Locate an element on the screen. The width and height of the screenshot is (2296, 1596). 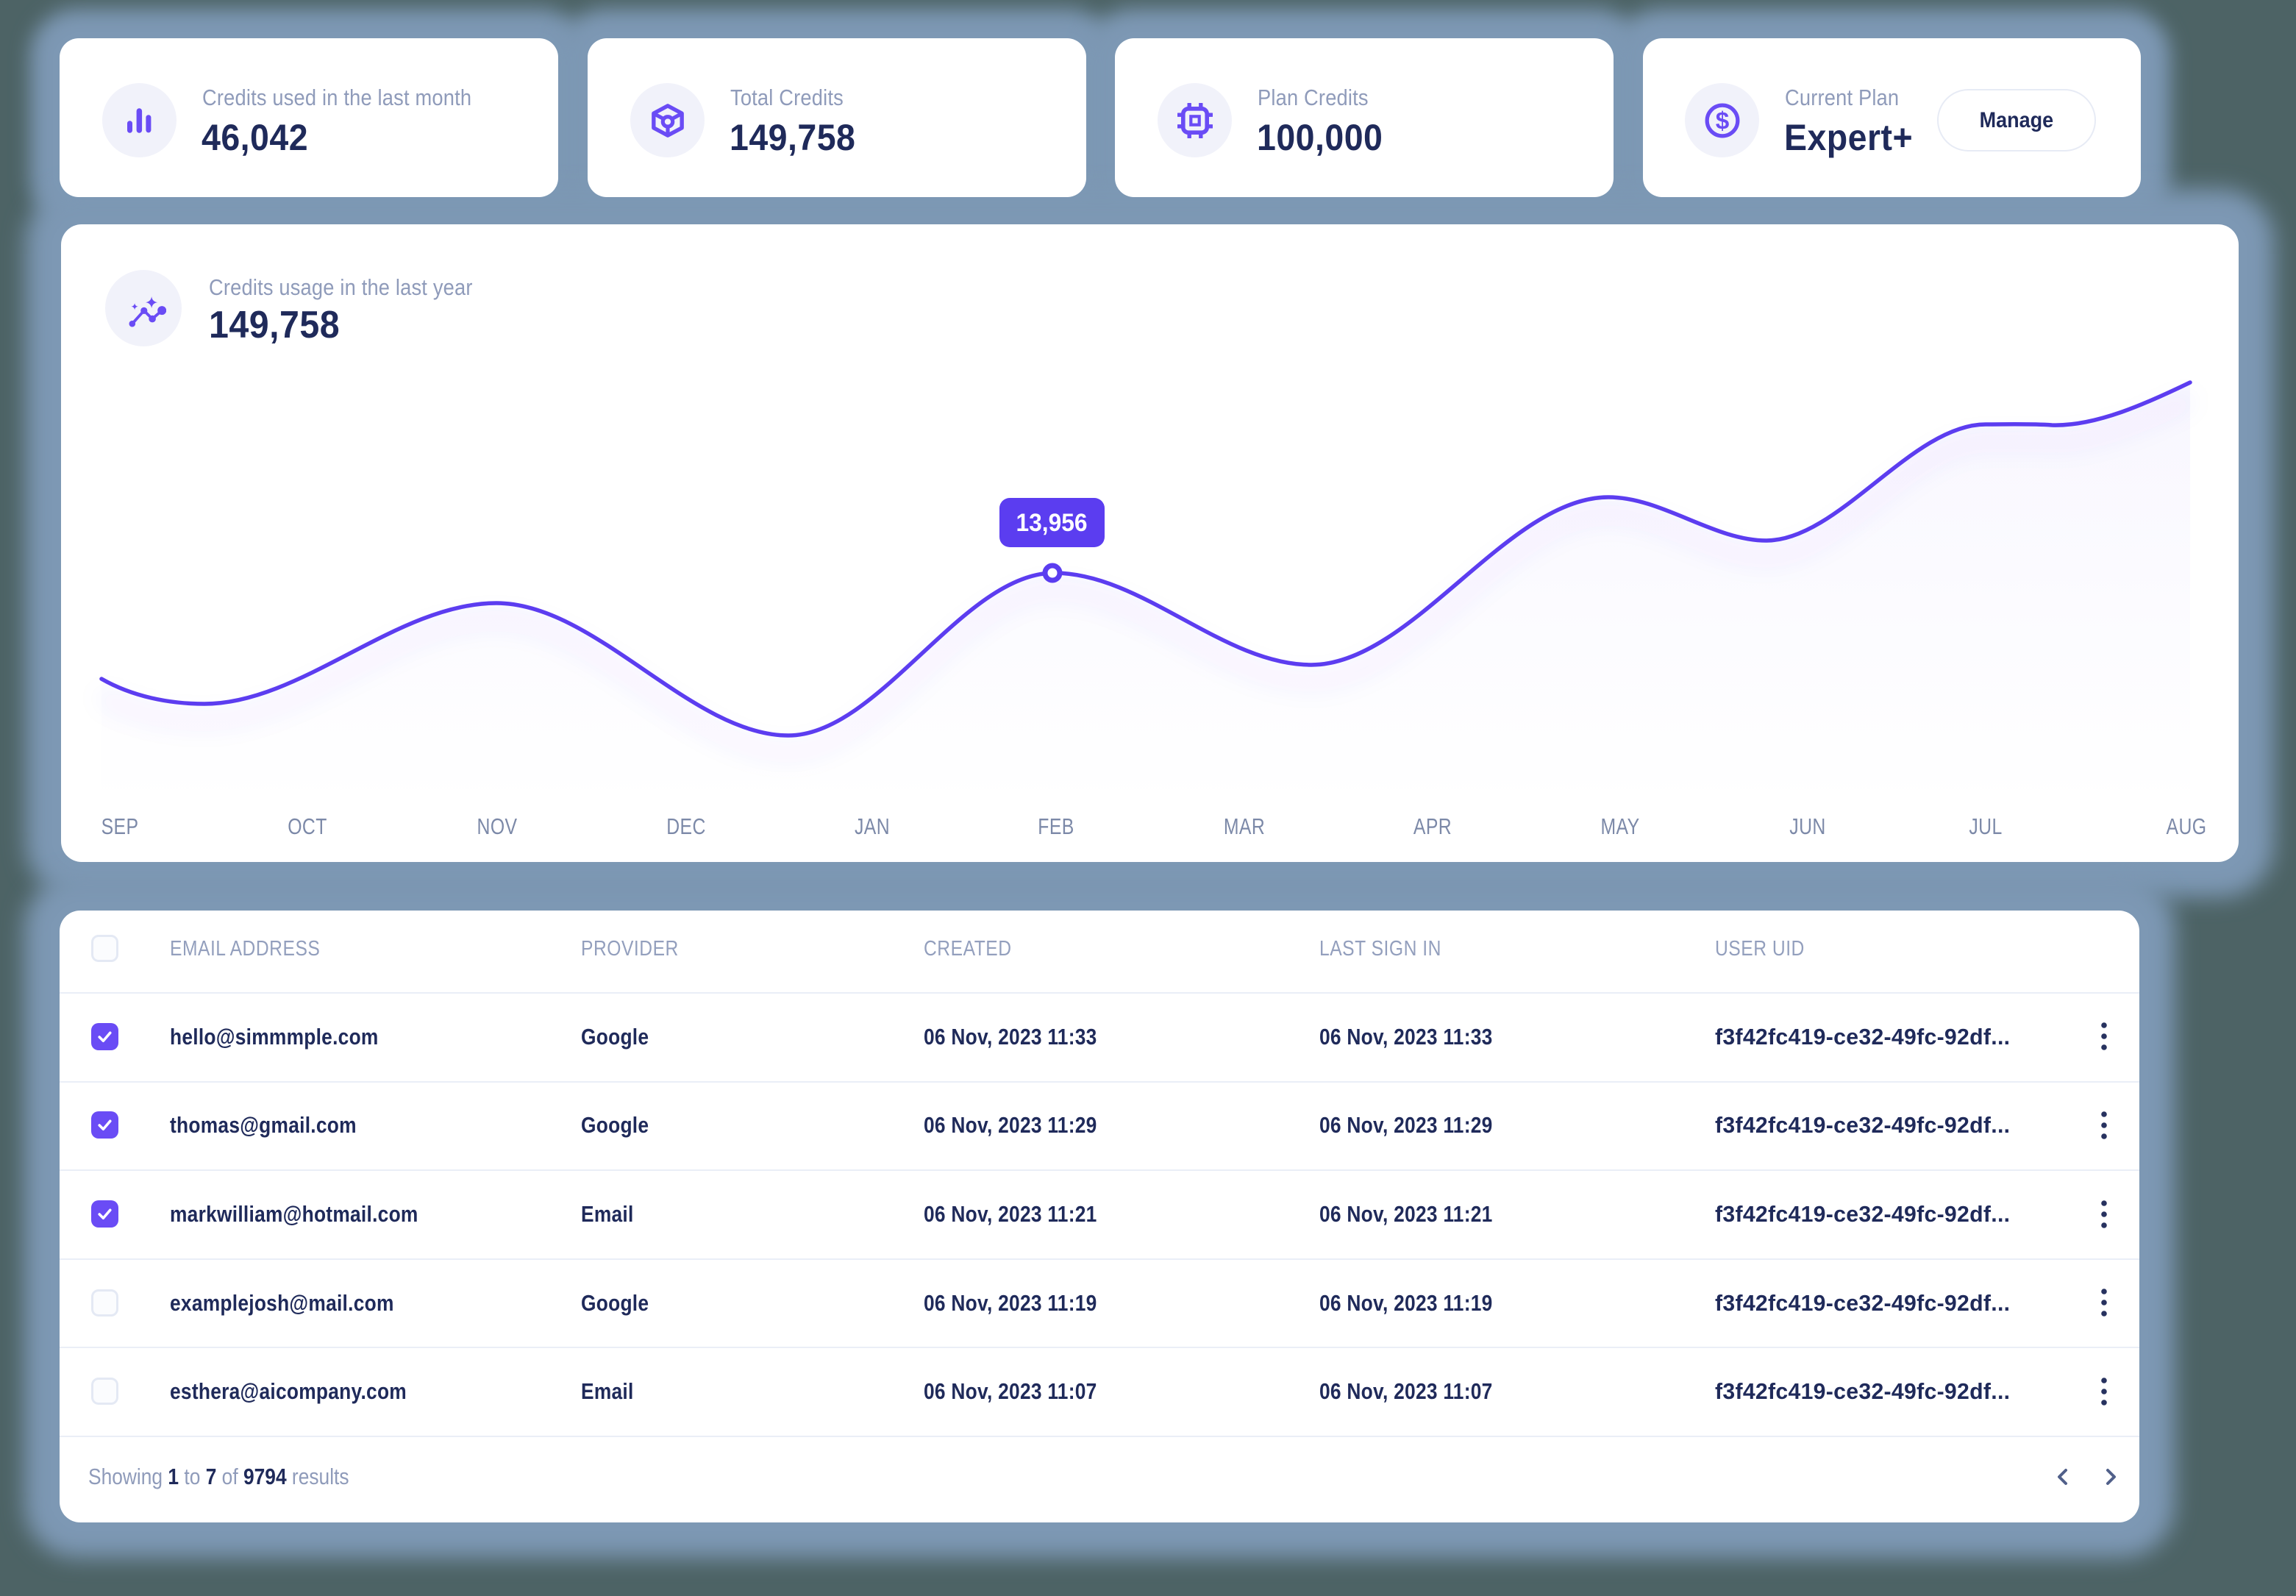
svg-text: 13,956 is located at coordinates (1052, 523).